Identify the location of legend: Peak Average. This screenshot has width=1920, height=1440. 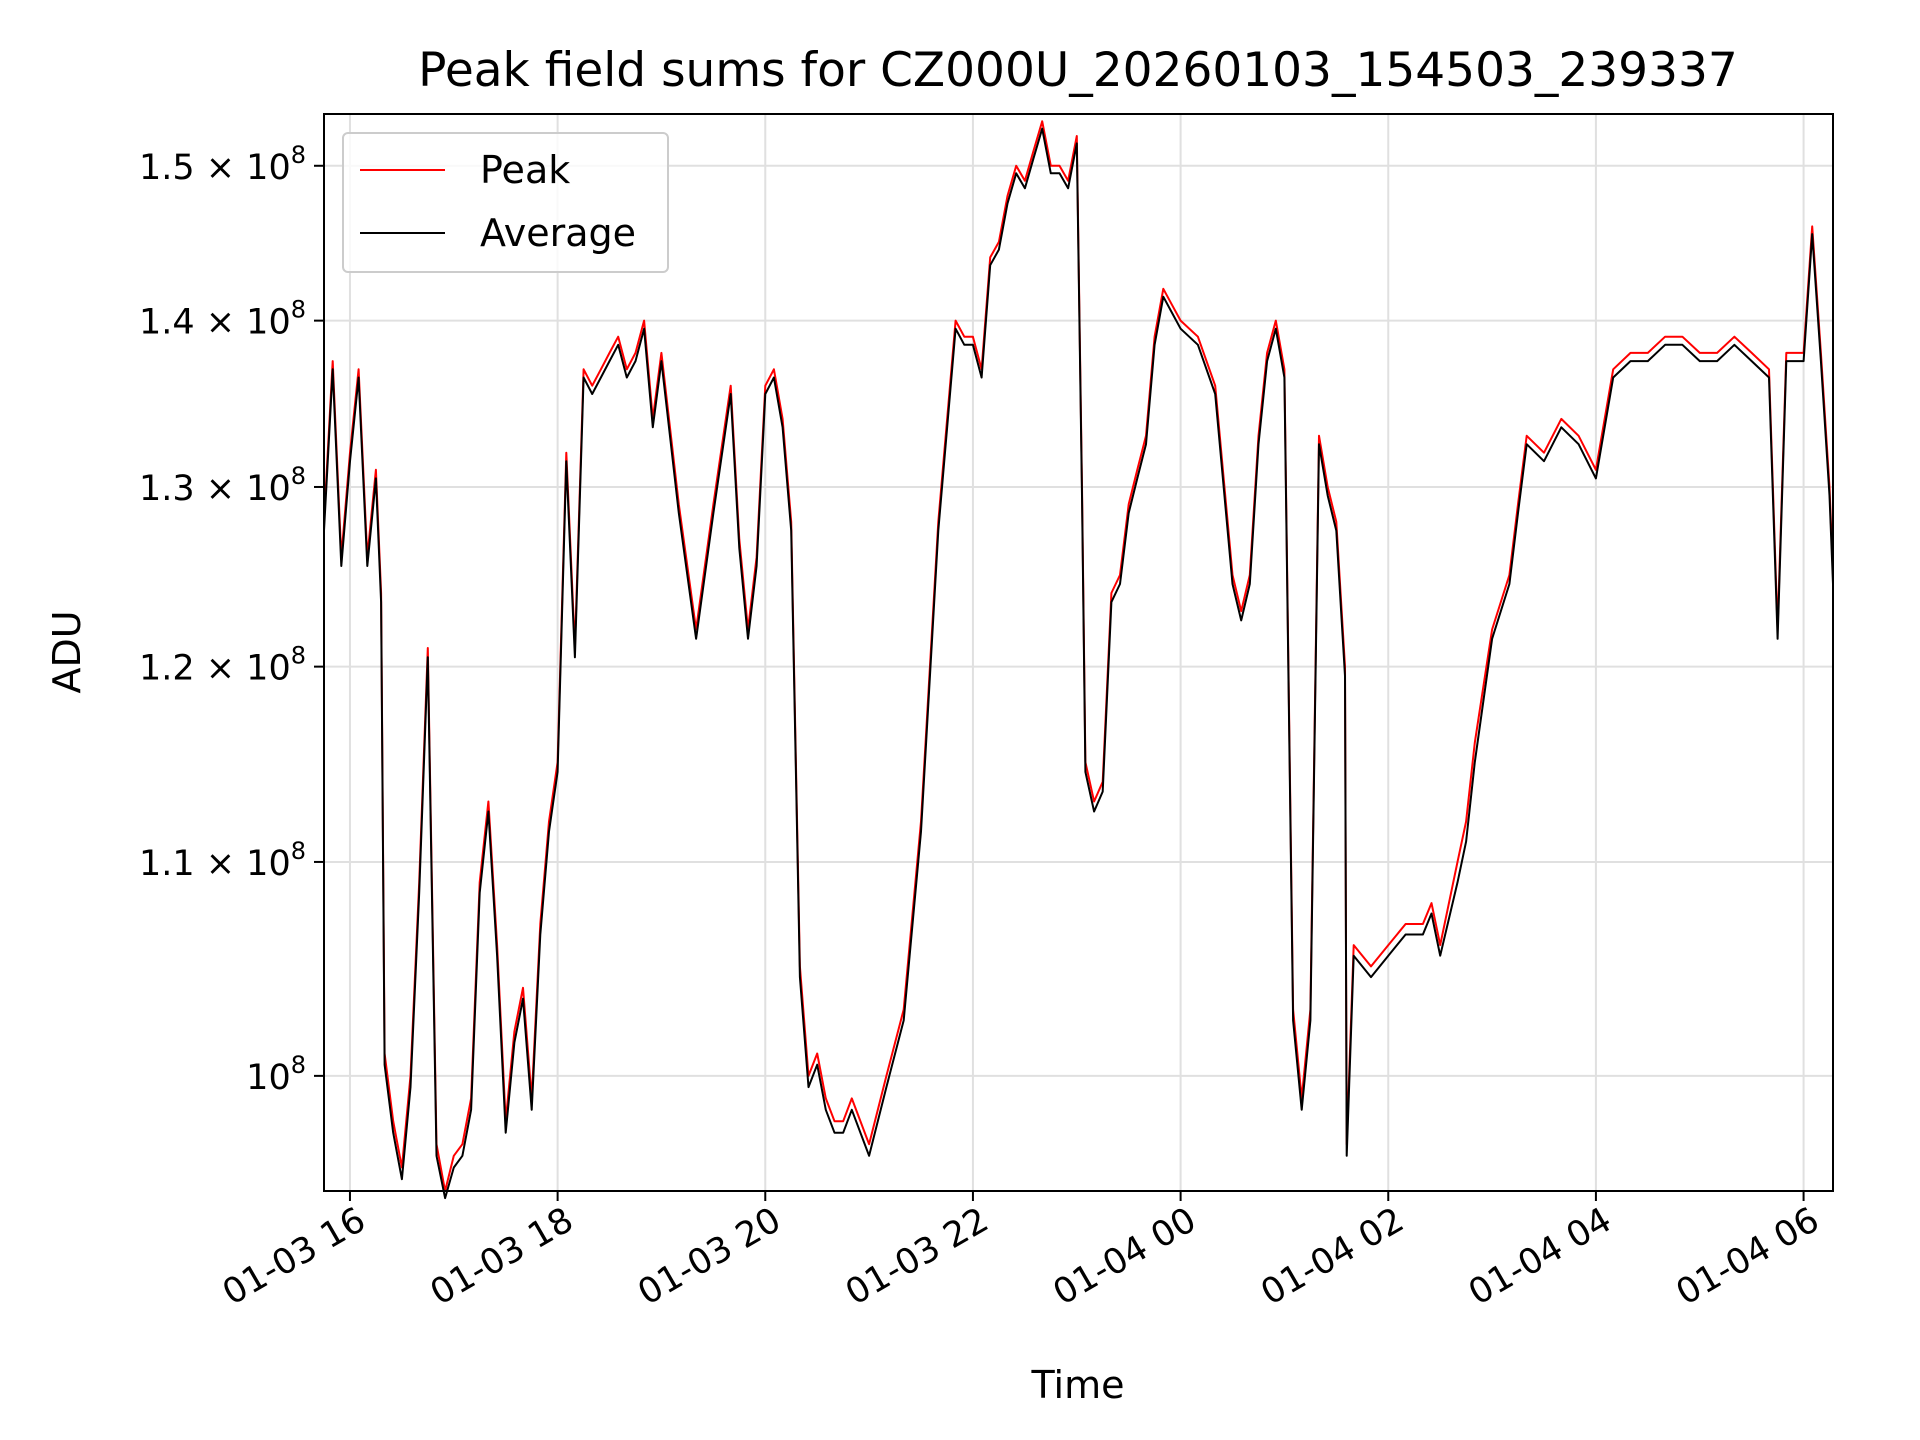
(505, 202).